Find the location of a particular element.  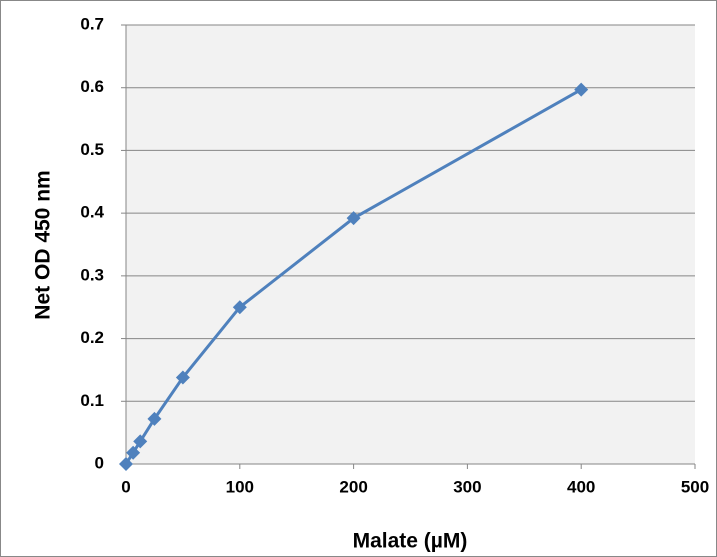

x-tick-label: 200 is located at coordinates (353, 486).